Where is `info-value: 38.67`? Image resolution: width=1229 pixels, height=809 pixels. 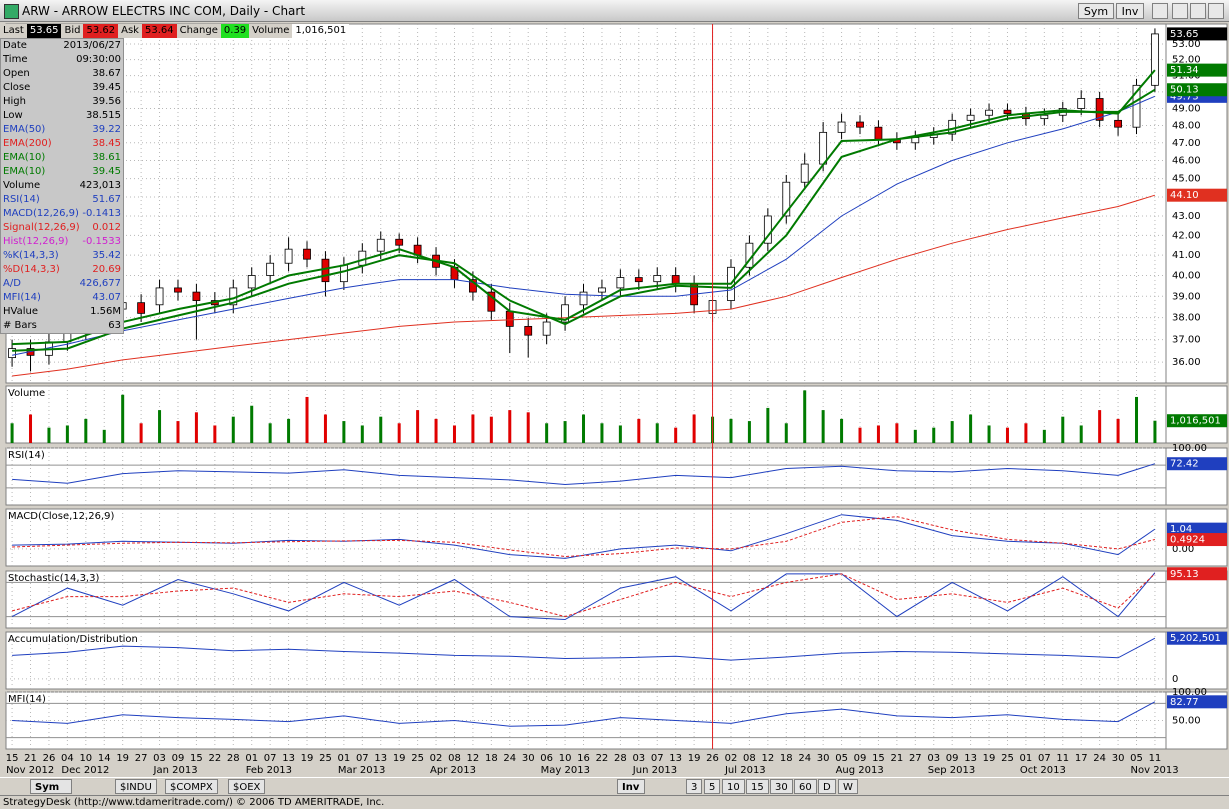
info-value: 38.67 is located at coordinates (106, 73).